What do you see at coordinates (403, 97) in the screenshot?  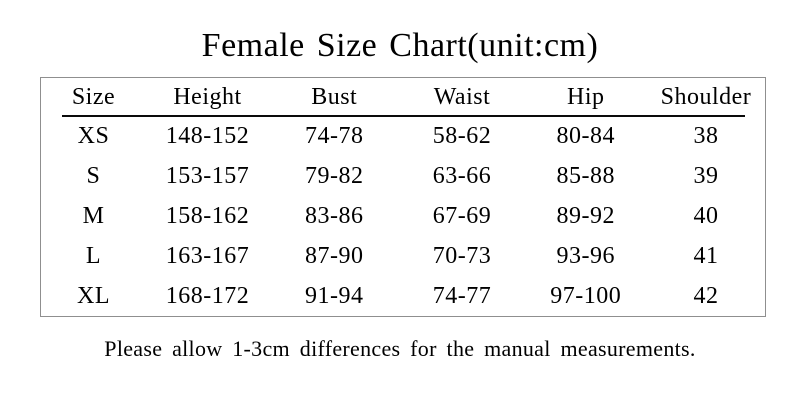 I see `table-header-row: Size Height Bust Waist Hip Shoulder` at bounding box center [403, 97].